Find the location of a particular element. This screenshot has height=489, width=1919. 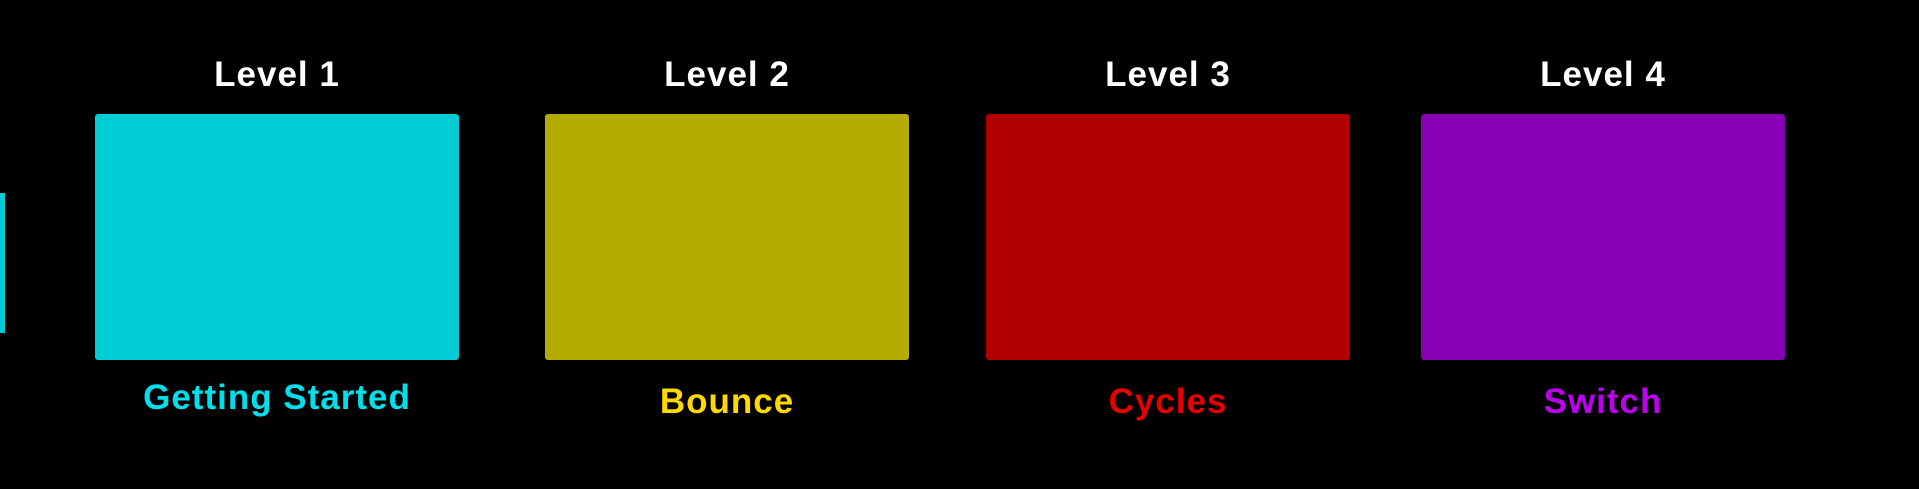

level-title: Level 1 is located at coordinates (277, 74).